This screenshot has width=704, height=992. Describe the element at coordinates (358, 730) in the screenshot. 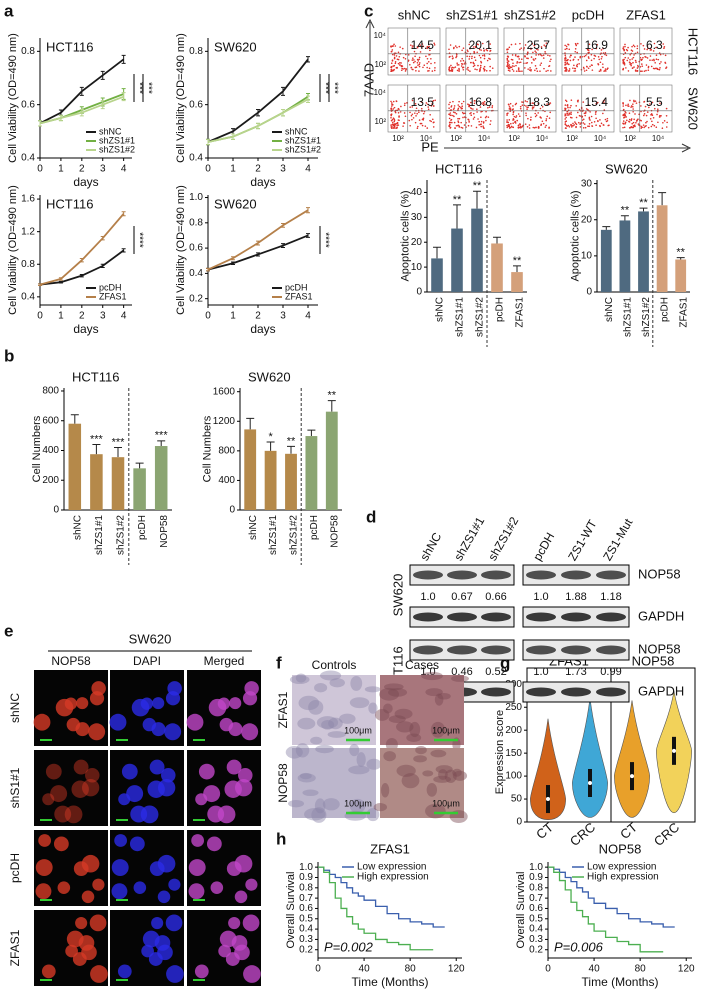

I see `scale-label: 100μm` at that location.